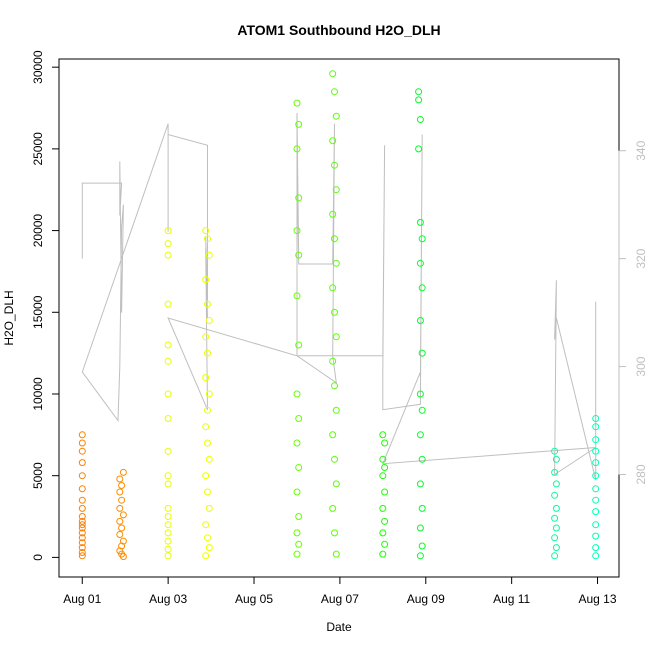 This screenshot has height=650, width=650. Describe the element at coordinates (38, 475) in the screenshot. I see `y-tick-label: 5000` at that location.